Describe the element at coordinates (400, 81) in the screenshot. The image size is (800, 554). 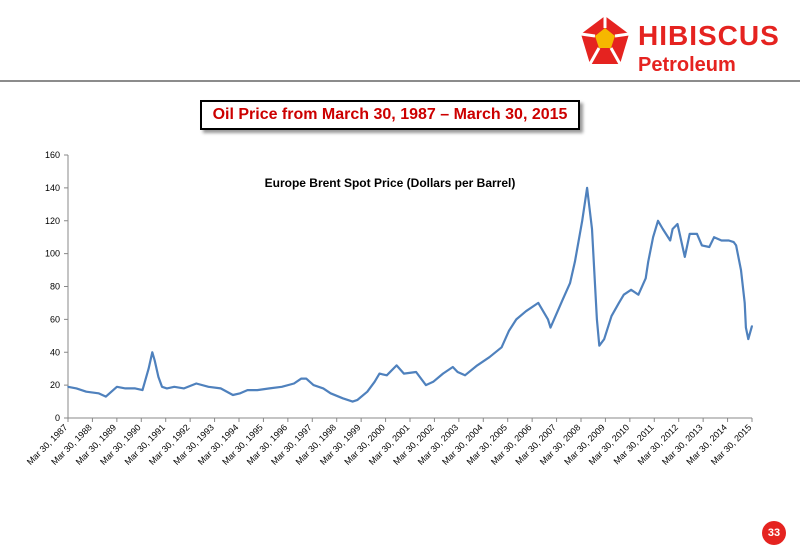
I see `header-divider` at that location.